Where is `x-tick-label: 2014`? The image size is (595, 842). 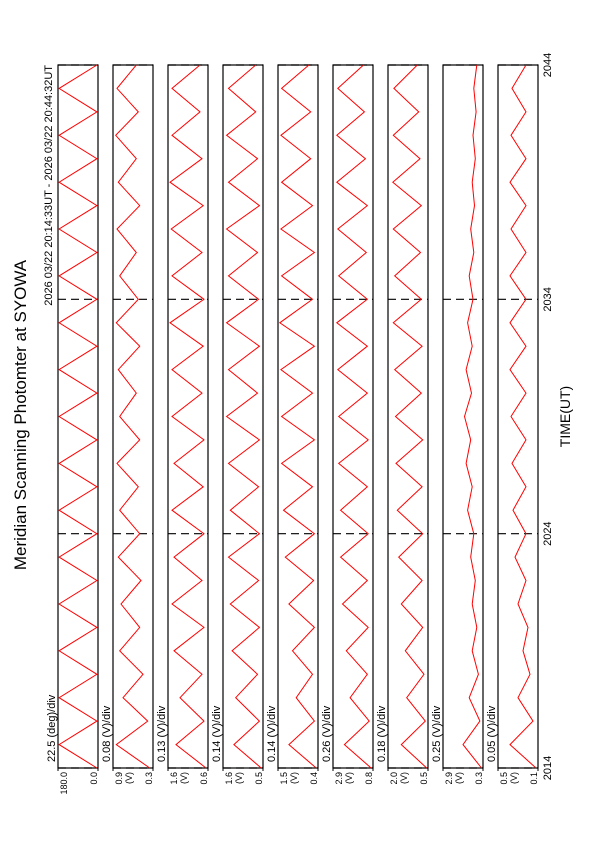
x-tick-label: 2014 is located at coordinates (548, 768).